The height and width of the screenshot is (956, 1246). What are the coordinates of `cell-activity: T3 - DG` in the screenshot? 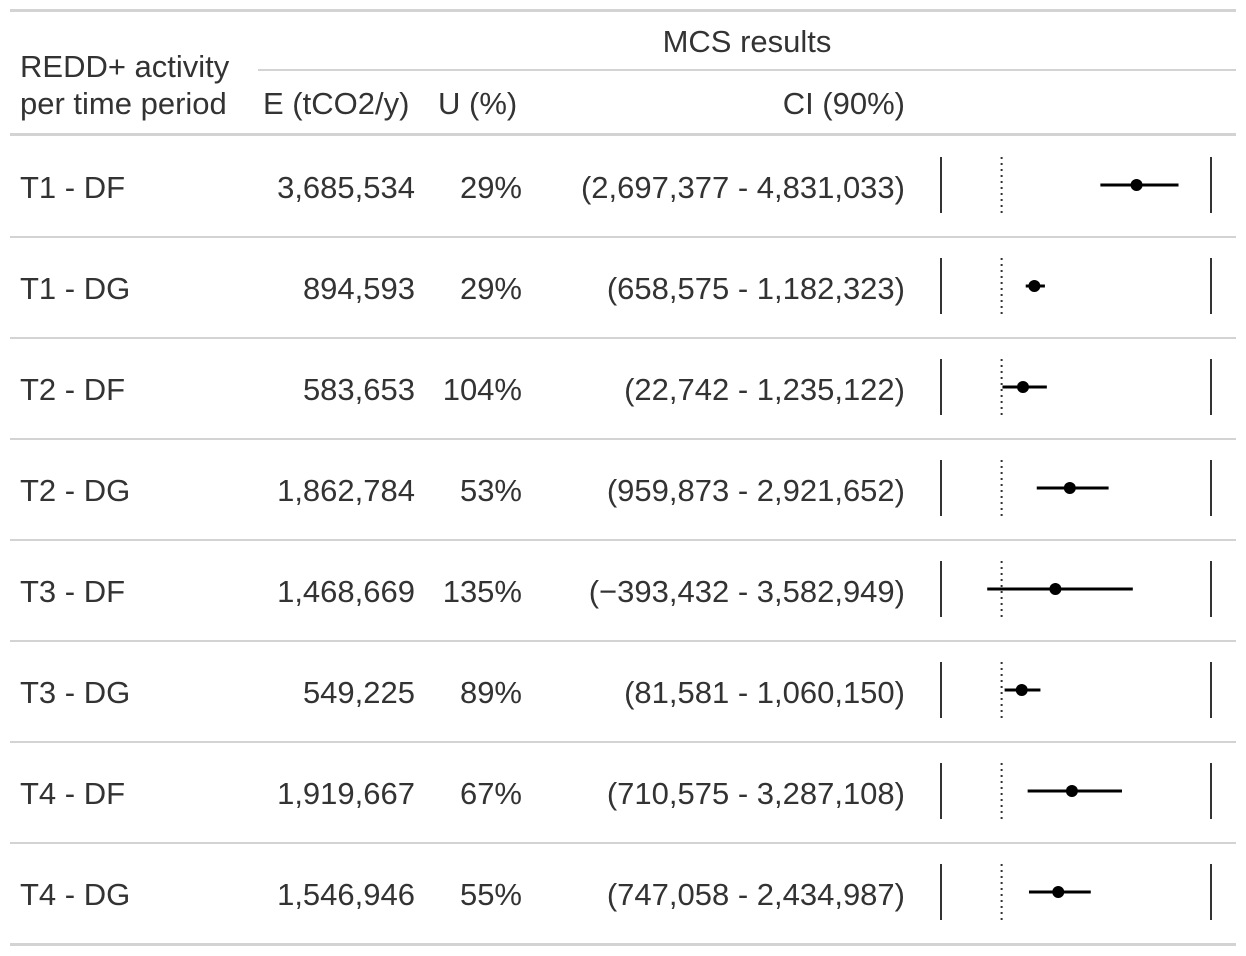 It's located at (75, 692).